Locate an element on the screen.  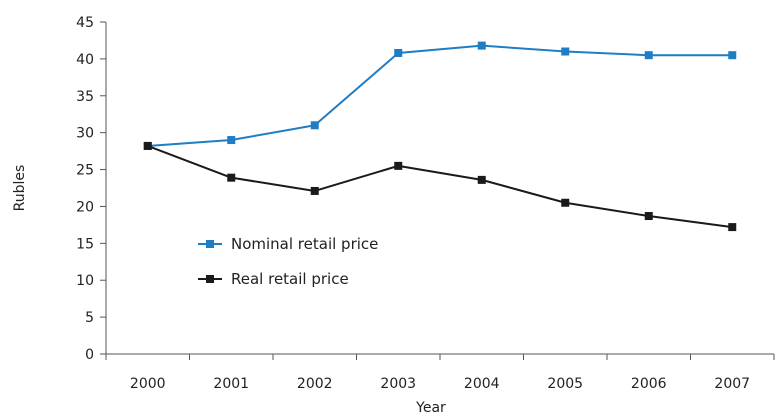
legend-label: Nominal retail price is located at coordinates (304, 244).